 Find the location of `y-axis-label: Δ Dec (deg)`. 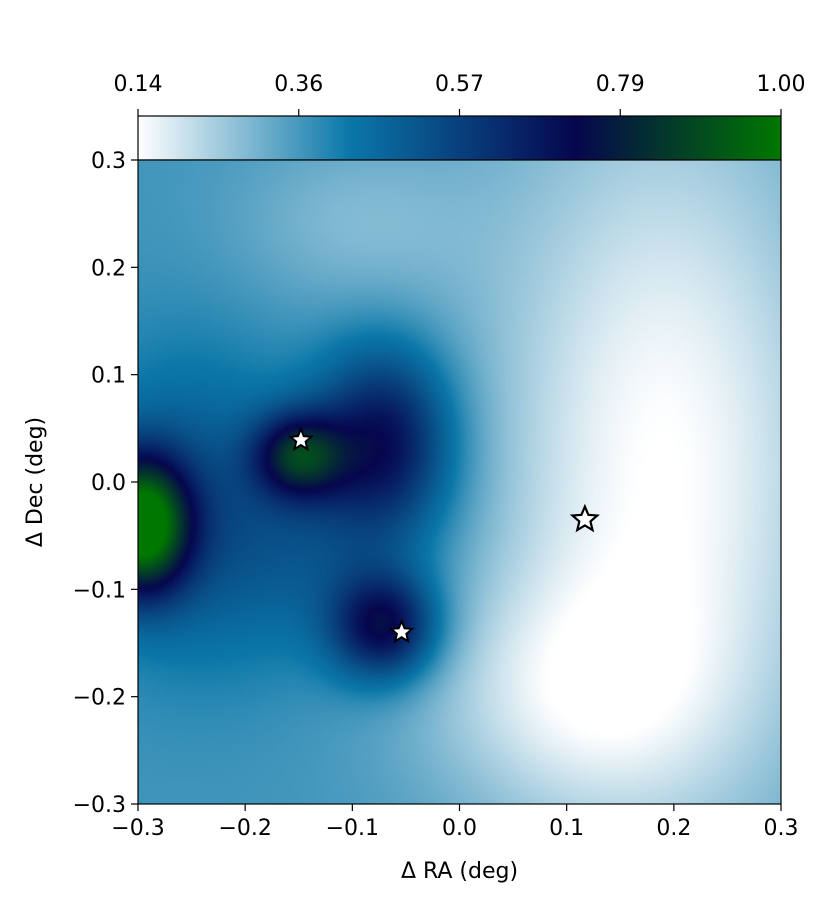

y-axis-label: Δ Dec (deg) is located at coordinates (35, 482).